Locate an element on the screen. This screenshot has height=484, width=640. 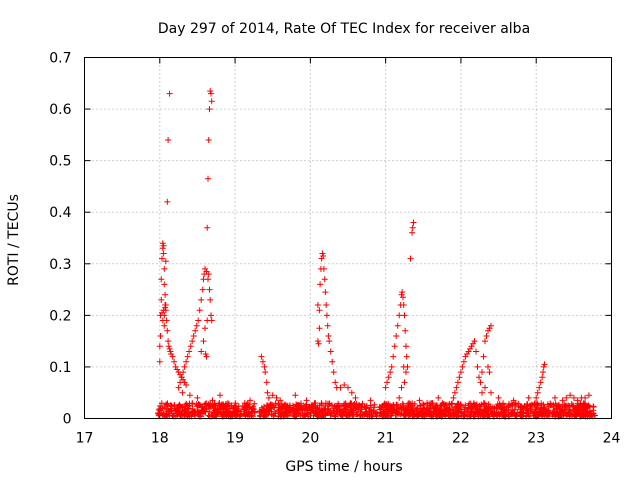
y-axis-label: ROTI / TECUs is located at coordinates (14, 240).